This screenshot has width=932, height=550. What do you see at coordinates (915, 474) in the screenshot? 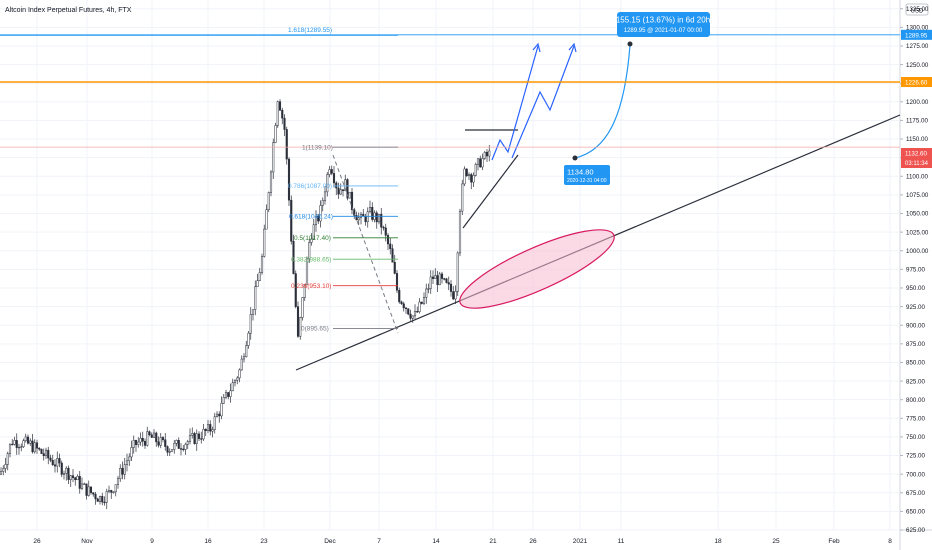
I see `y-tick-label: 700.00` at bounding box center [915, 474].